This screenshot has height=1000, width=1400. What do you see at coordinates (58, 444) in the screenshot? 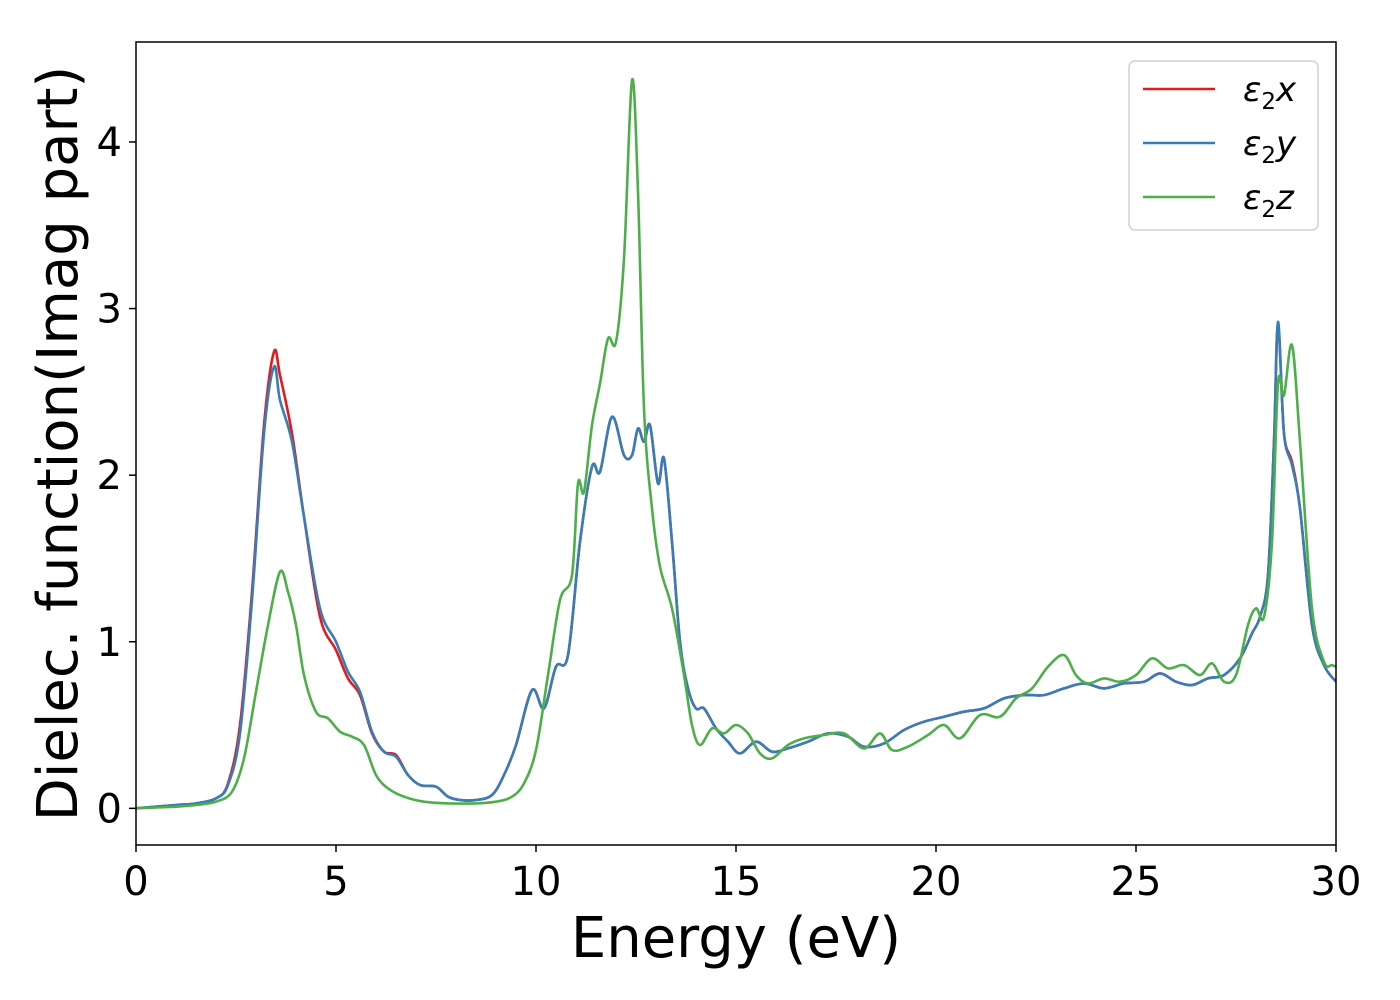
I see `y-axis-label: Dielec. function(Imag part)` at bounding box center [58, 444].